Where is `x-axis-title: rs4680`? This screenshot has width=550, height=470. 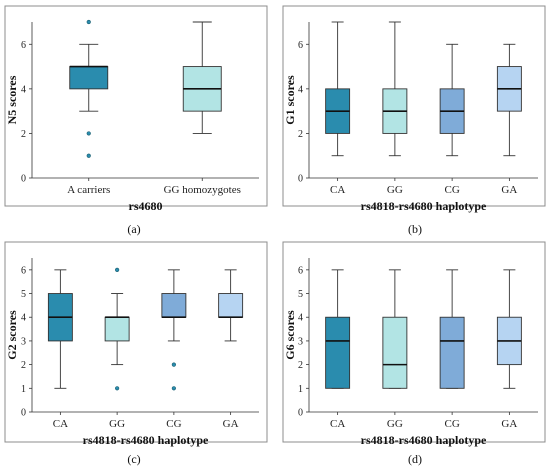 x-axis-title: rs4680 is located at coordinates (146, 206).